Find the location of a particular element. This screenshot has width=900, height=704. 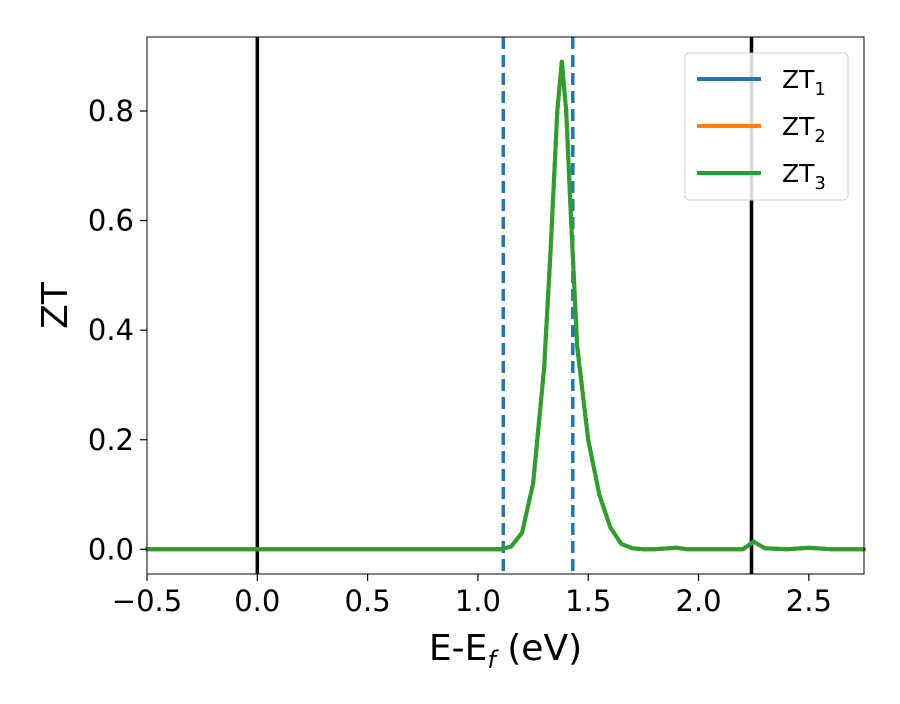

y-tick-label: 0.8 is located at coordinates (111, 111).